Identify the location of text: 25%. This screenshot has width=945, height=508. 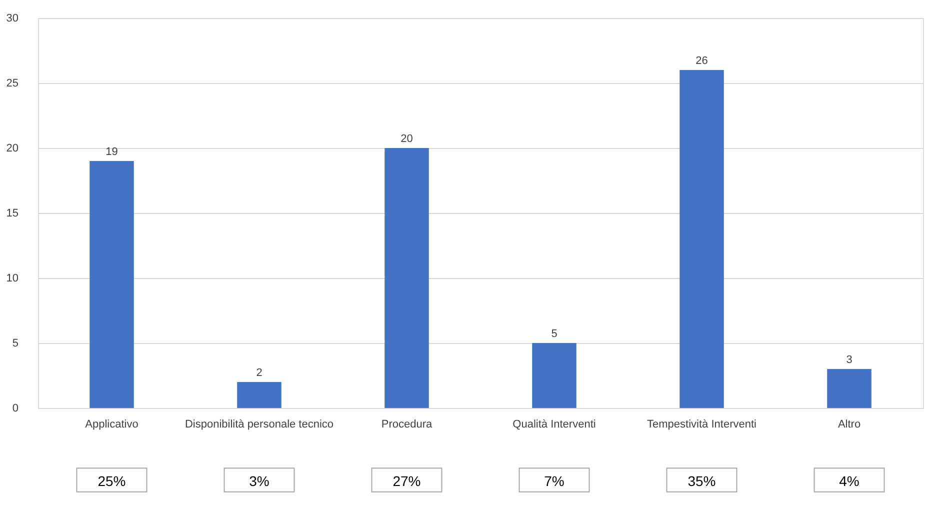
(112, 481).